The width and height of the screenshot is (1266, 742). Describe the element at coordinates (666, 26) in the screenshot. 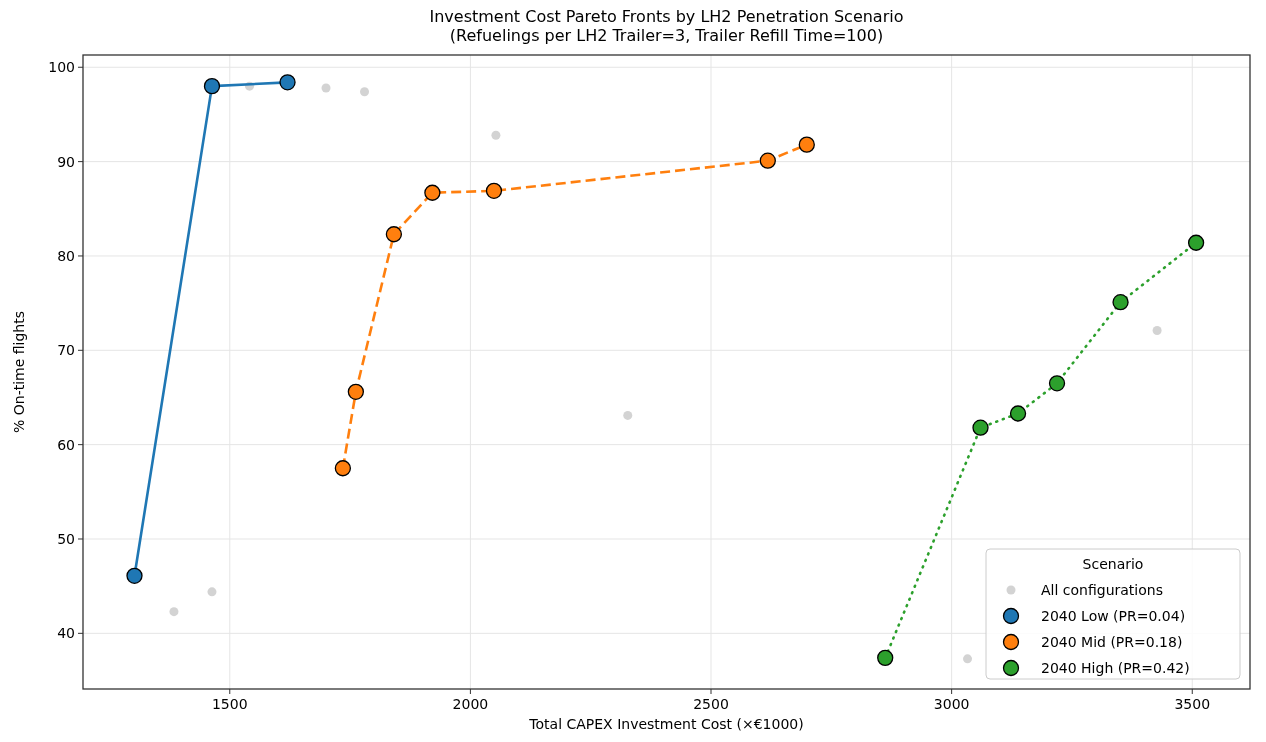

I see `chart-title: Investment Cost Pareto Fronts by LH2 Penetration Scenario (Refuelings per LH2 Trailer=3, Trailer Refill Time=100)` at that location.